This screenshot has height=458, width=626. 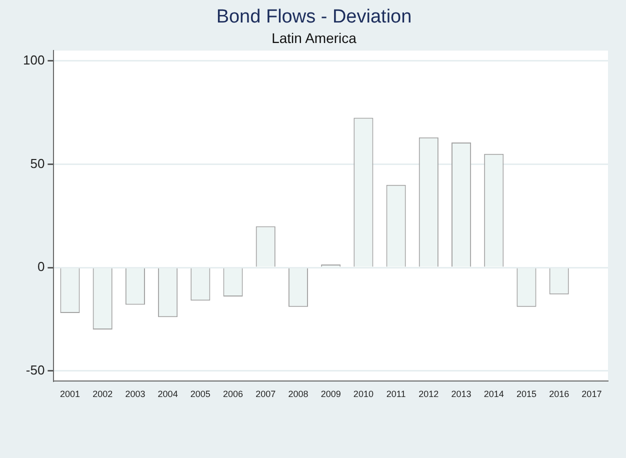 What do you see at coordinates (233, 394) in the screenshot?
I see `x-tick-label: 2006` at bounding box center [233, 394].